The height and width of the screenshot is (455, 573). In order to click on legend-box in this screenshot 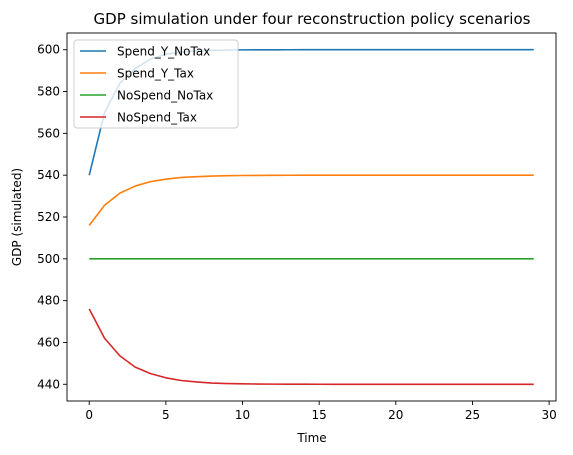, I will do `click(156, 84)`.